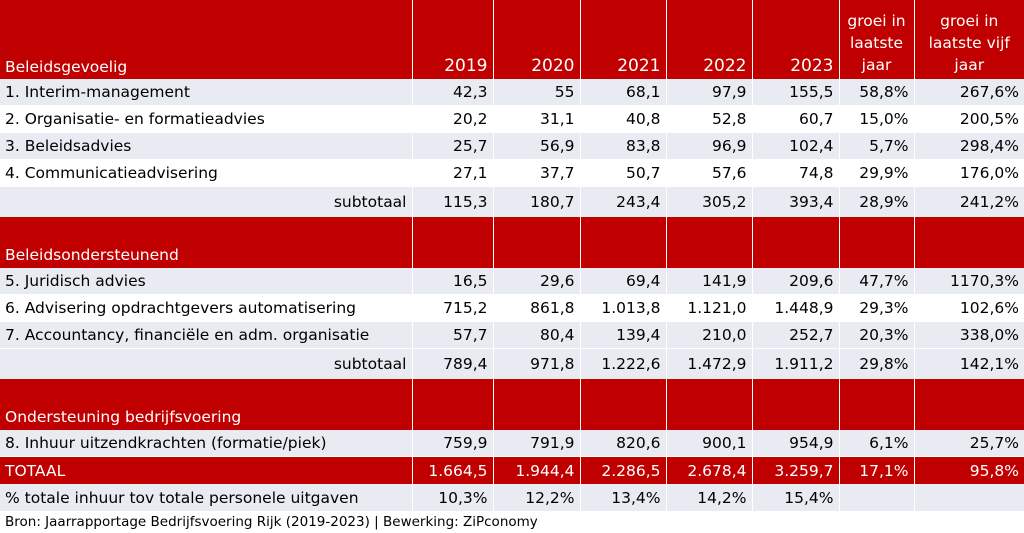  Describe the element at coordinates (969, 443) in the screenshot. I see `cell: 25,7%` at that location.